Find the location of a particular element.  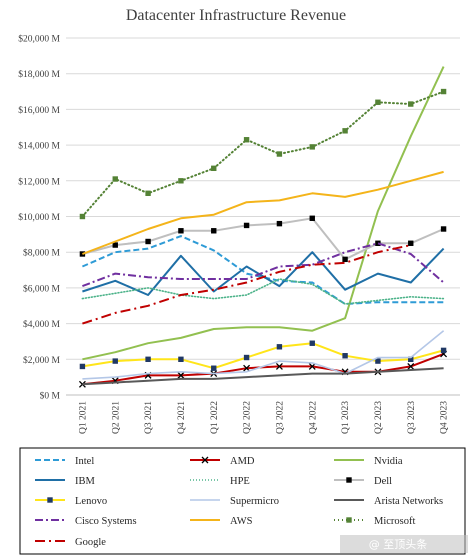

legend-label: Supermicro is located at coordinates (254, 501).